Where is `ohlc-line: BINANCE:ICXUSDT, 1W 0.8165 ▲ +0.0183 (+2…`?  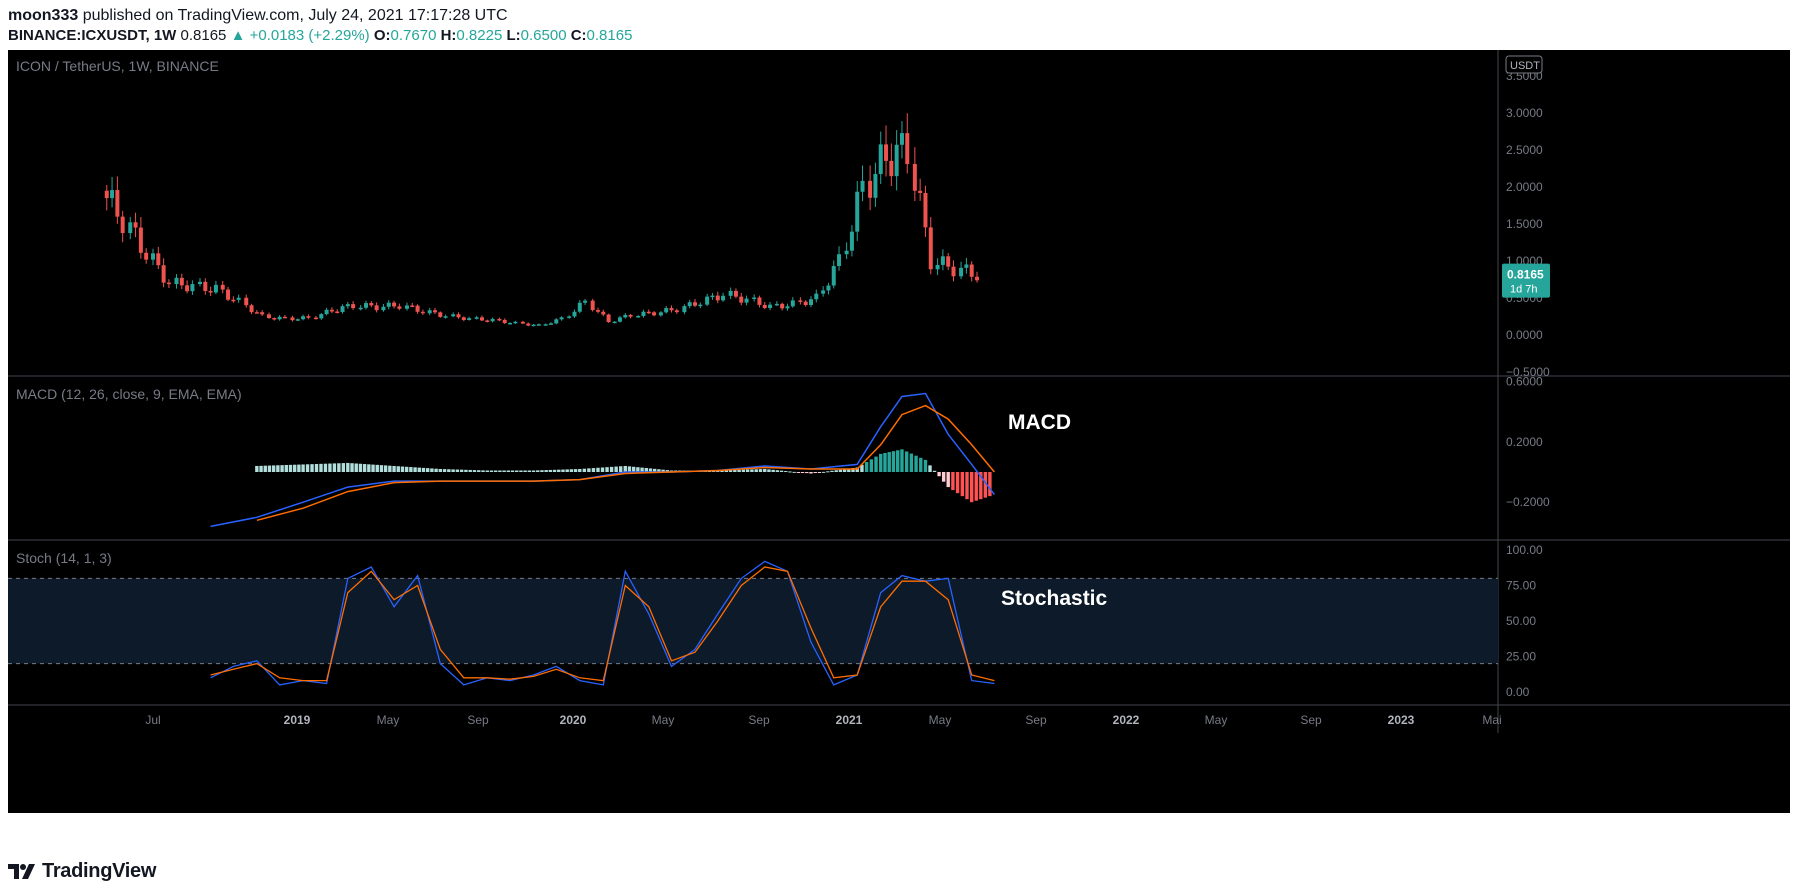
ohlc-line: BINANCE:ICXUSDT, 1W 0.8165 ▲ +0.0183 (+2… is located at coordinates (898, 36).